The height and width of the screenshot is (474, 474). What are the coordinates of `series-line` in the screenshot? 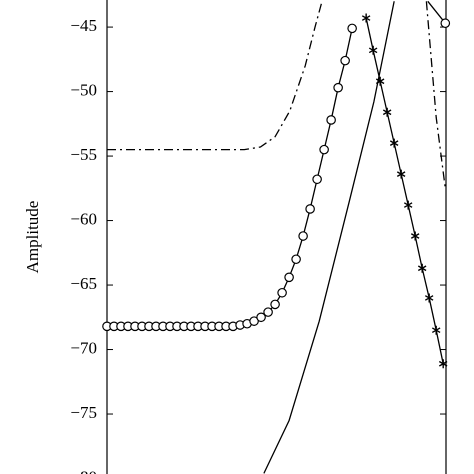 It's located at (404, 190).